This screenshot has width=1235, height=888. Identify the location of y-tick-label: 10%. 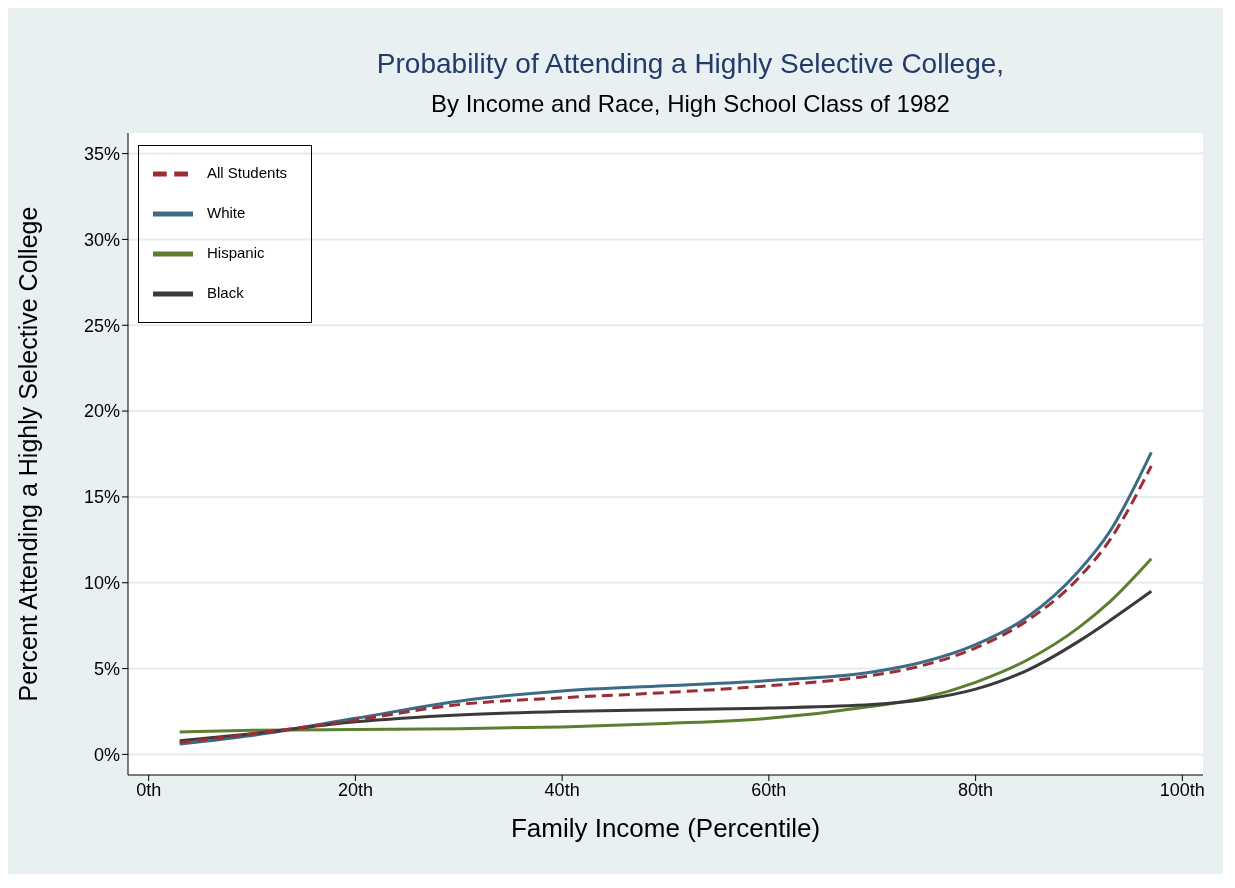
(101, 583).